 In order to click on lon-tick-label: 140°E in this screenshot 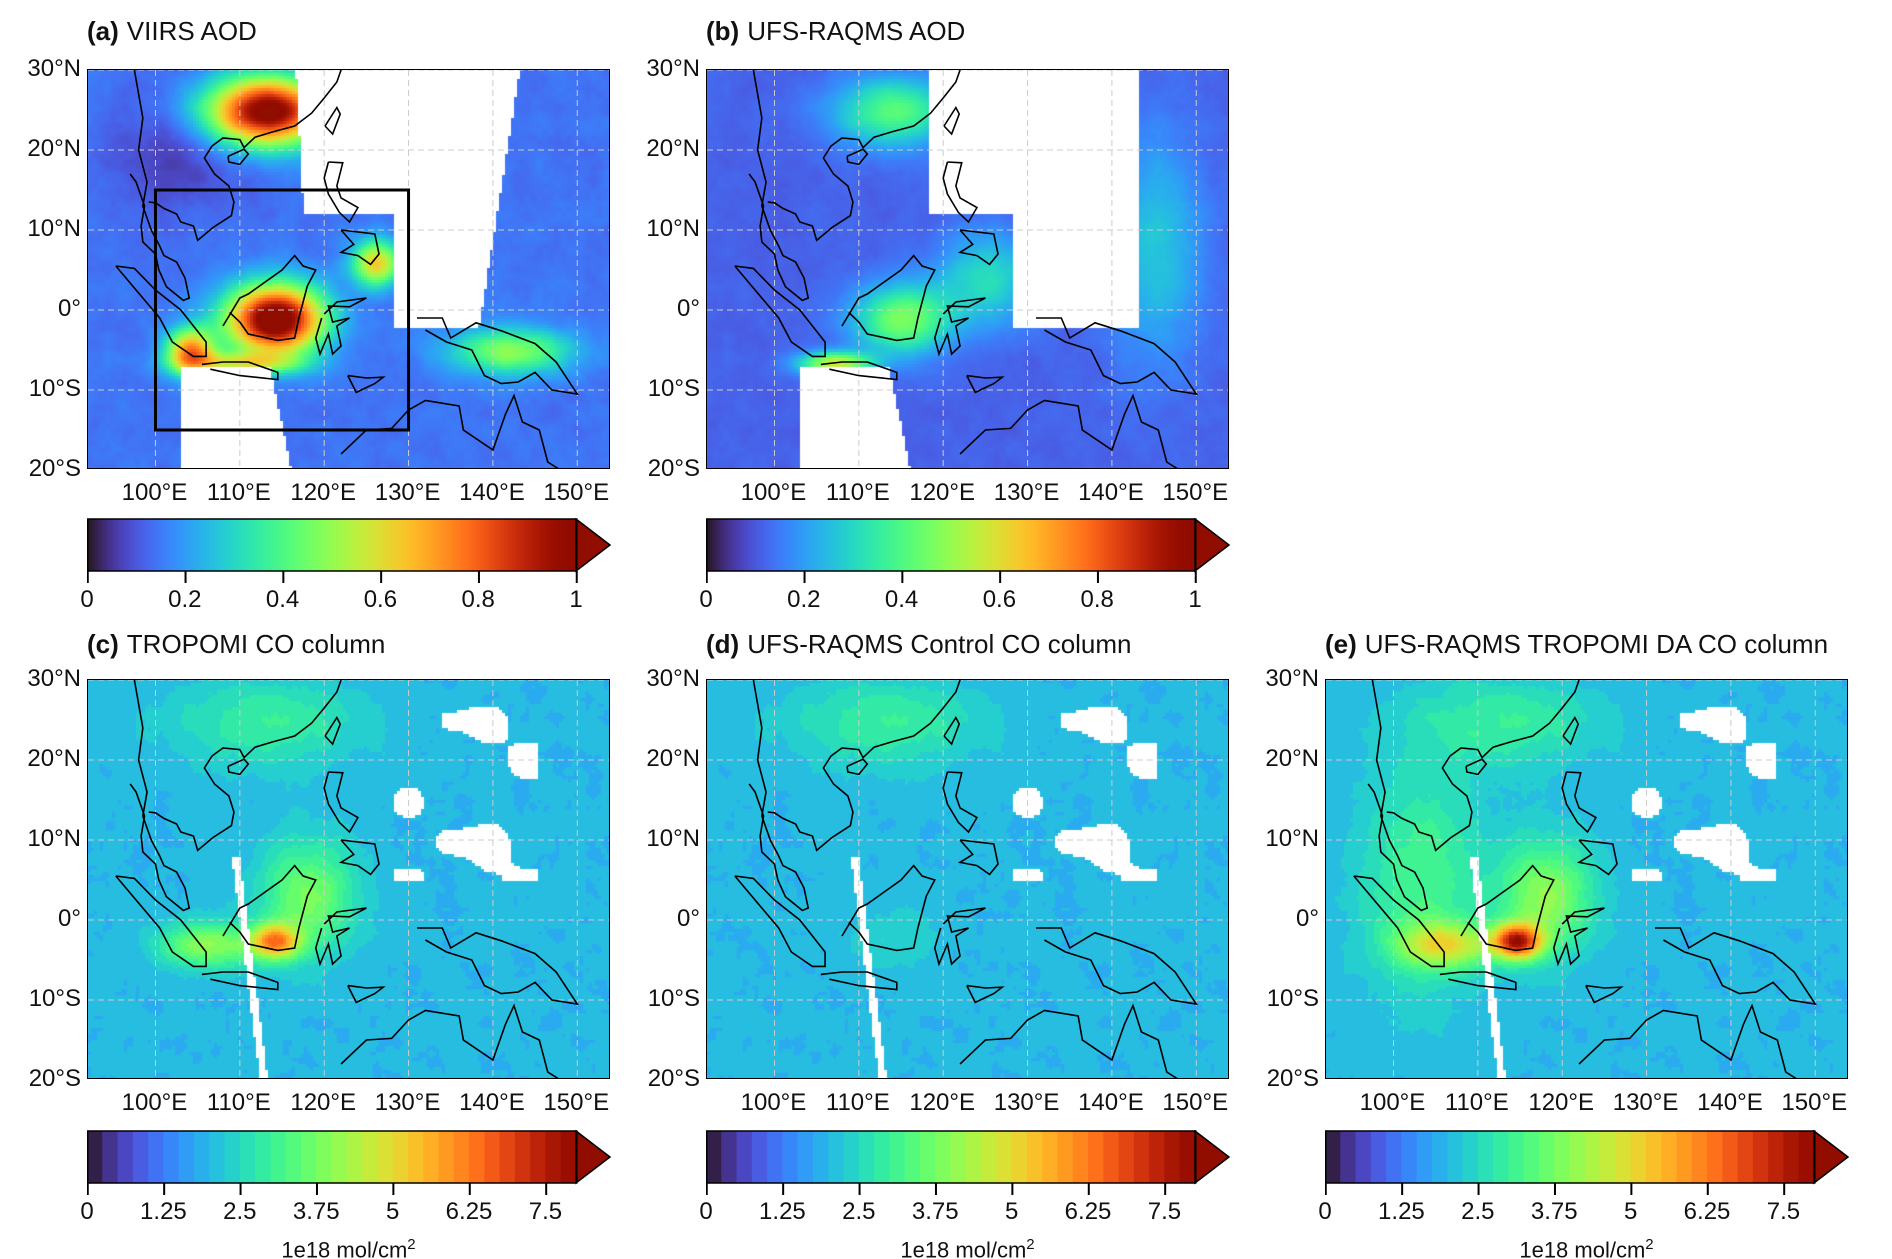, I will do `click(492, 492)`.